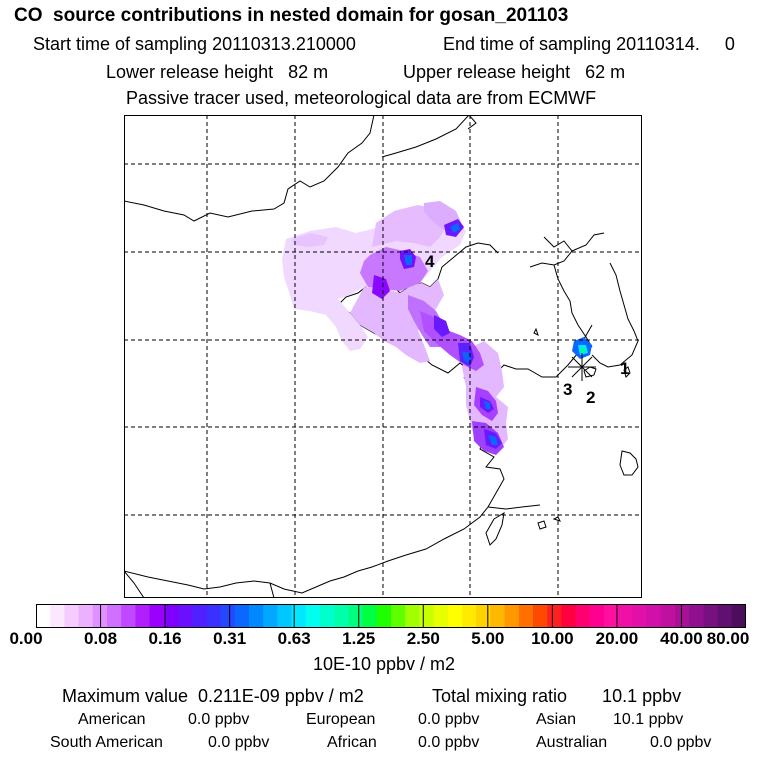 Image resolution: width=768 pixels, height=768 pixels. I want to click on region-south-american-value: 0.0 ppbv, so click(239, 742).